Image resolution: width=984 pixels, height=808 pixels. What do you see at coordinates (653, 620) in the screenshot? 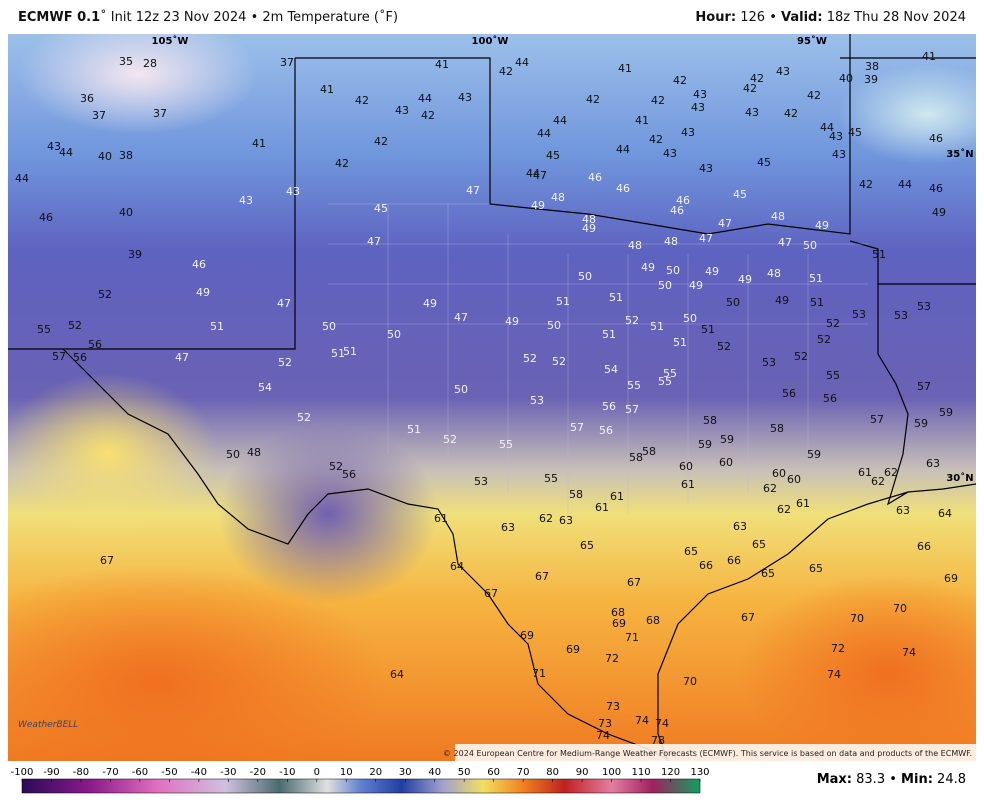
I see `temp-label: 68` at bounding box center [653, 620].